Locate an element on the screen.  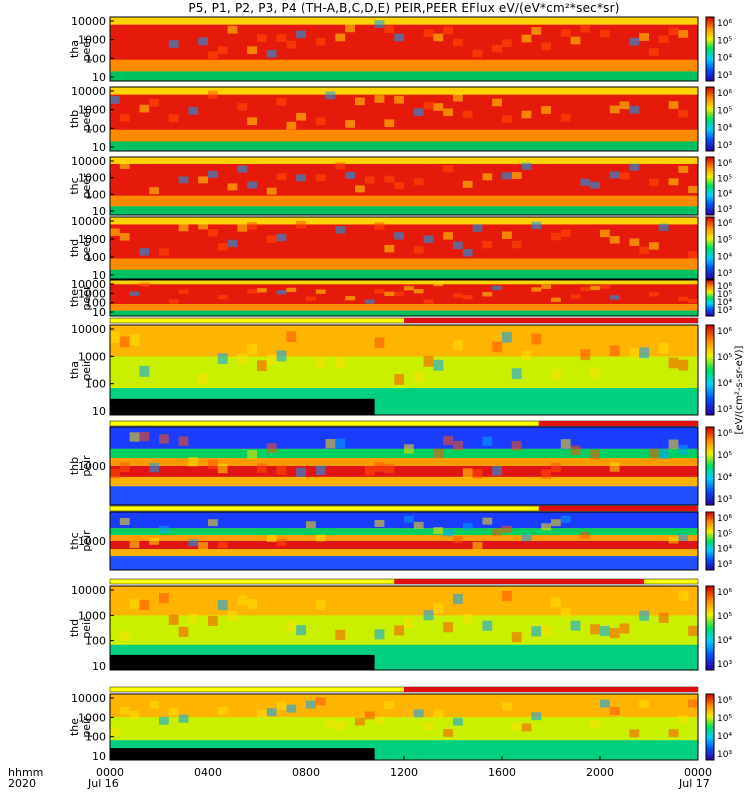
mode-bar-red-segment is located at coordinates (618, 508).